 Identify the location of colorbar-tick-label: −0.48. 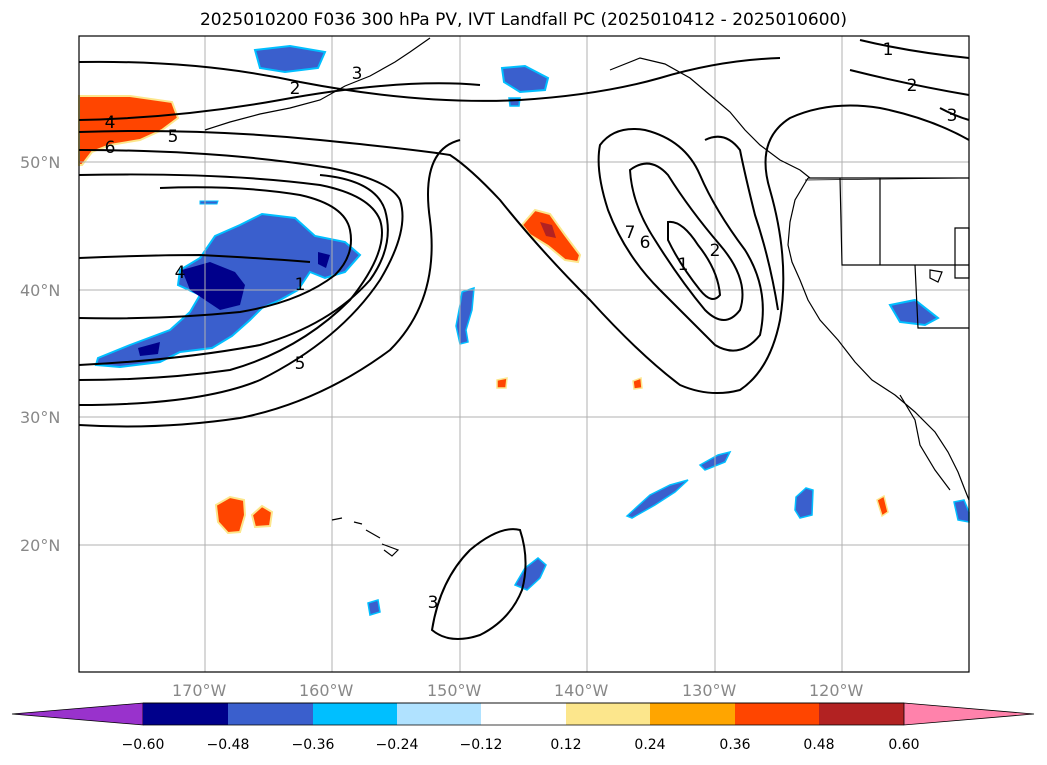
(228, 745).